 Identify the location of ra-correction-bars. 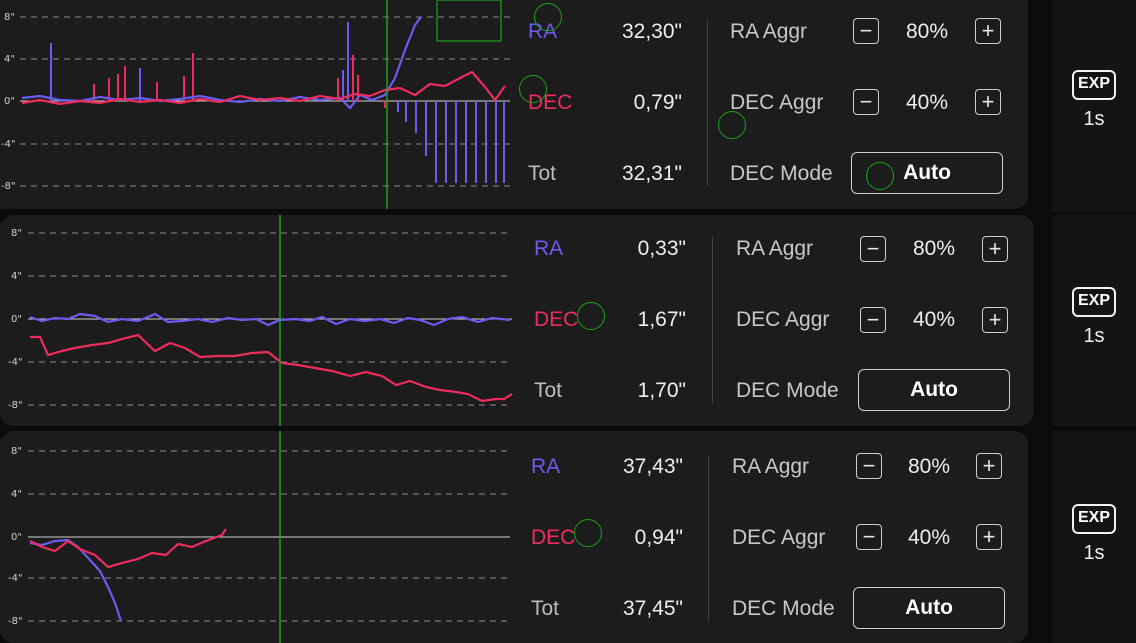
(277, 102).